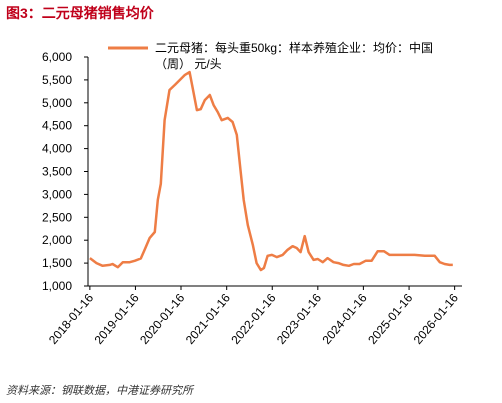 Image resolution: width=502 pixels, height=403 pixels. Describe the element at coordinates (99, 391) in the screenshot. I see `source-note: 资料来源：钢联数据，中港证券研究所` at that location.